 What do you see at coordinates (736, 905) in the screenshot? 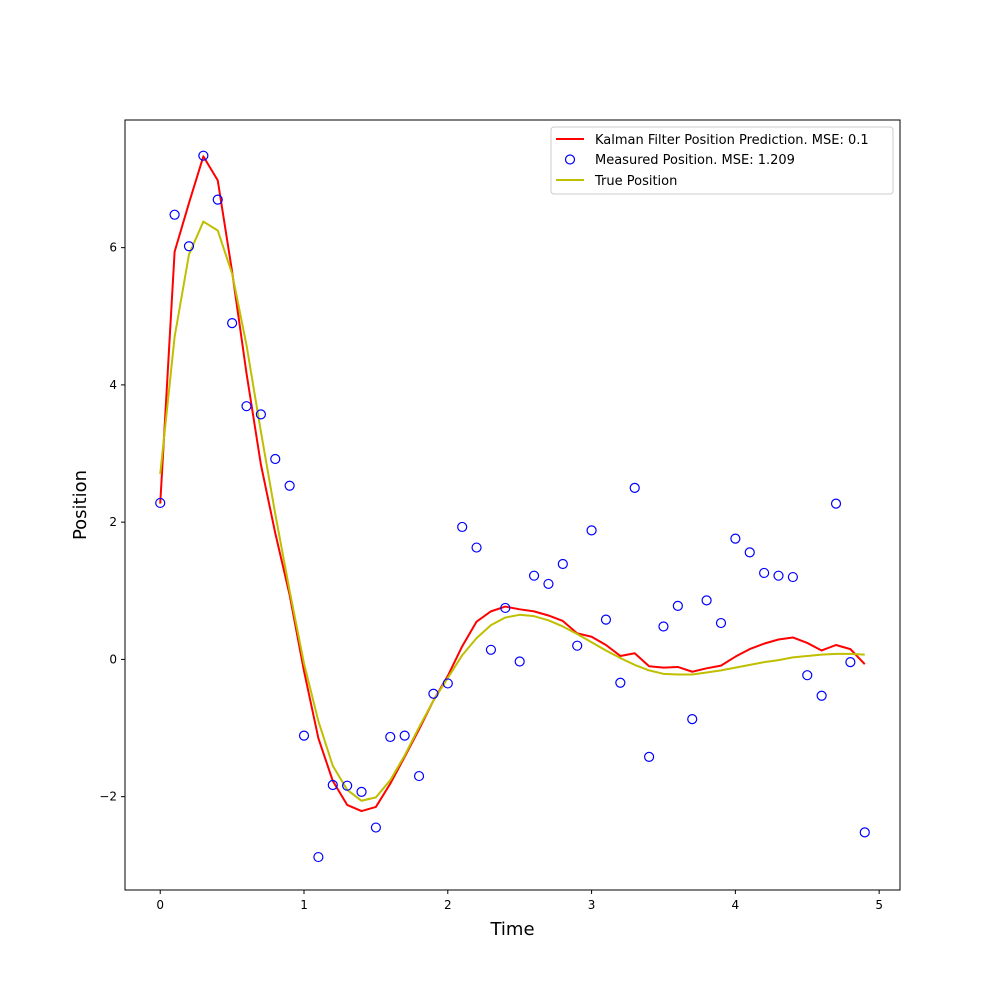
I see `x-tick-label: 4` at bounding box center [736, 905].